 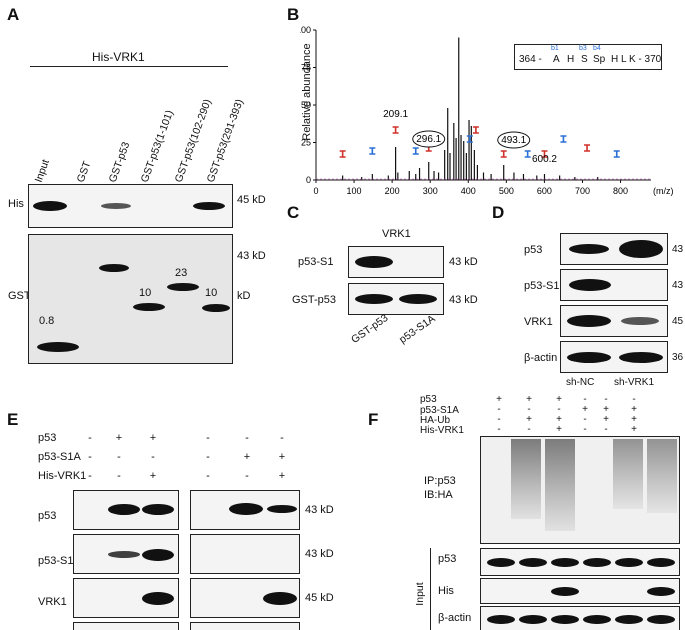 I want to click on peptide-end: H L K - 370, so click(x=636, y=59).